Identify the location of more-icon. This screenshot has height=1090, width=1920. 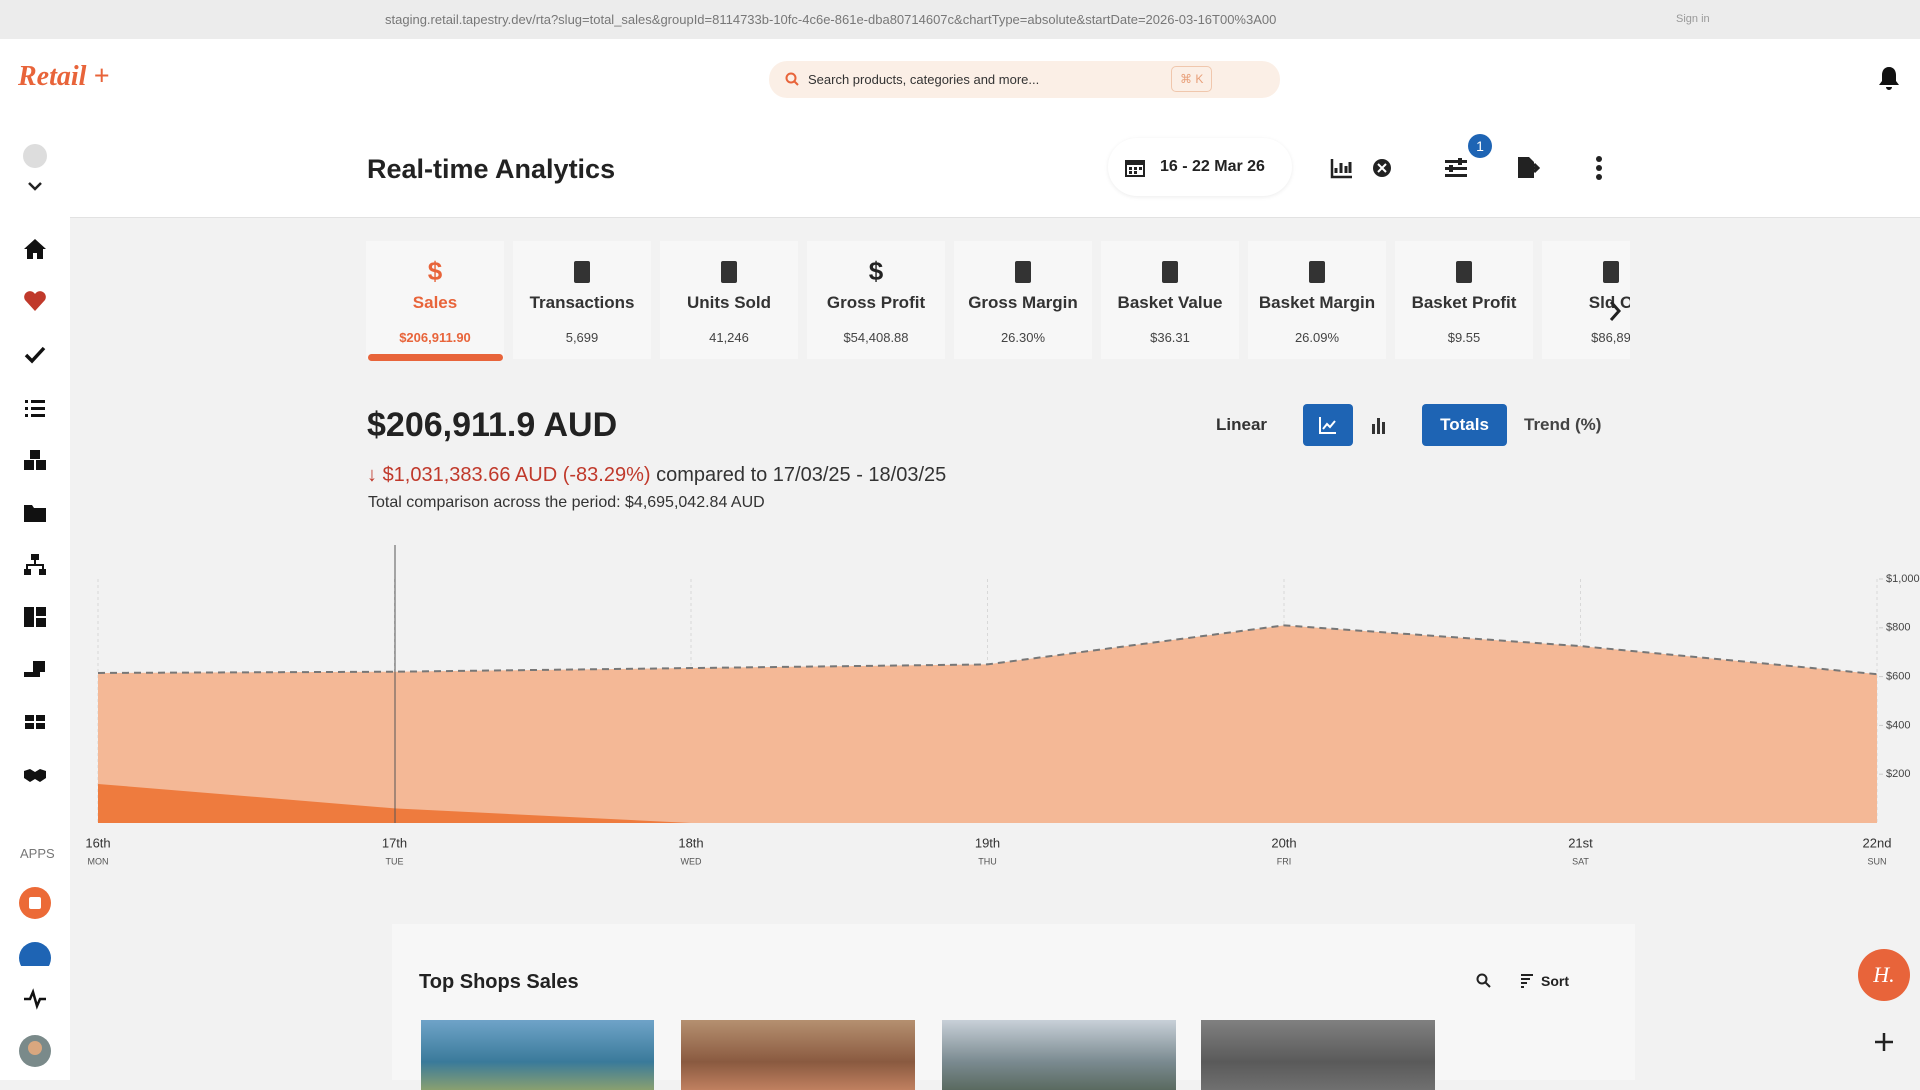
(1599, 168).